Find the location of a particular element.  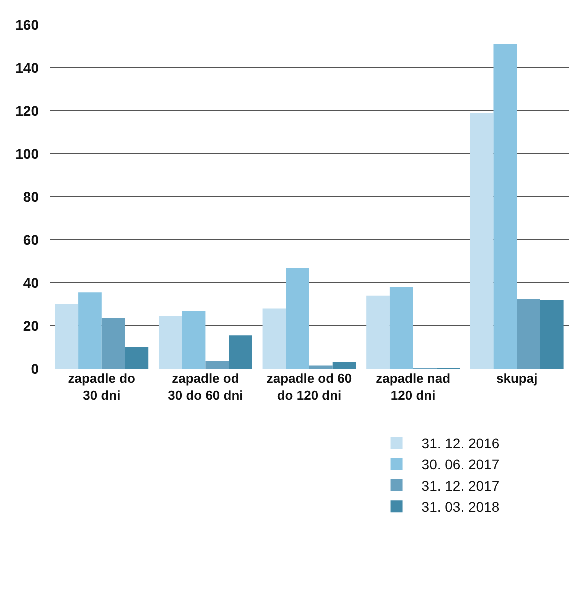

y-tick-label: 80 is located at coordinates (31, 196).